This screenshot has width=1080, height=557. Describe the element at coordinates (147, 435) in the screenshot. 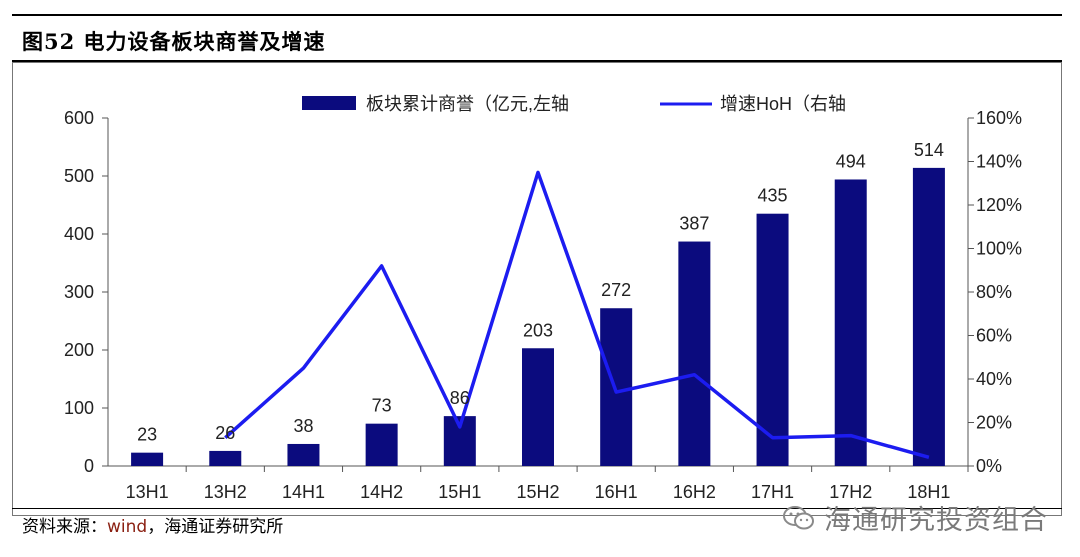

I see `bar-value-label: 23` at that location.